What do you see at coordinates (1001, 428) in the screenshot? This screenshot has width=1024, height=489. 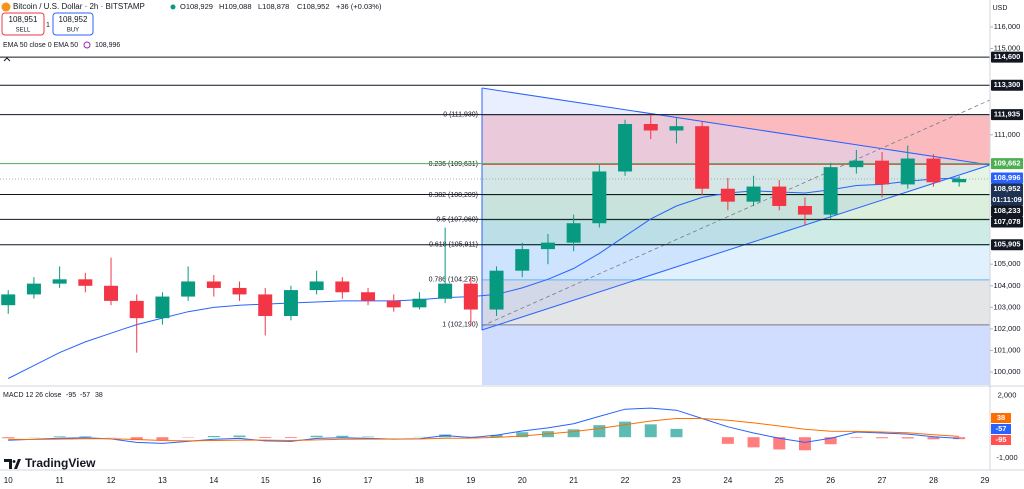 I see `macd-axis-box-label: -57` at bounding box center [1001, 428].